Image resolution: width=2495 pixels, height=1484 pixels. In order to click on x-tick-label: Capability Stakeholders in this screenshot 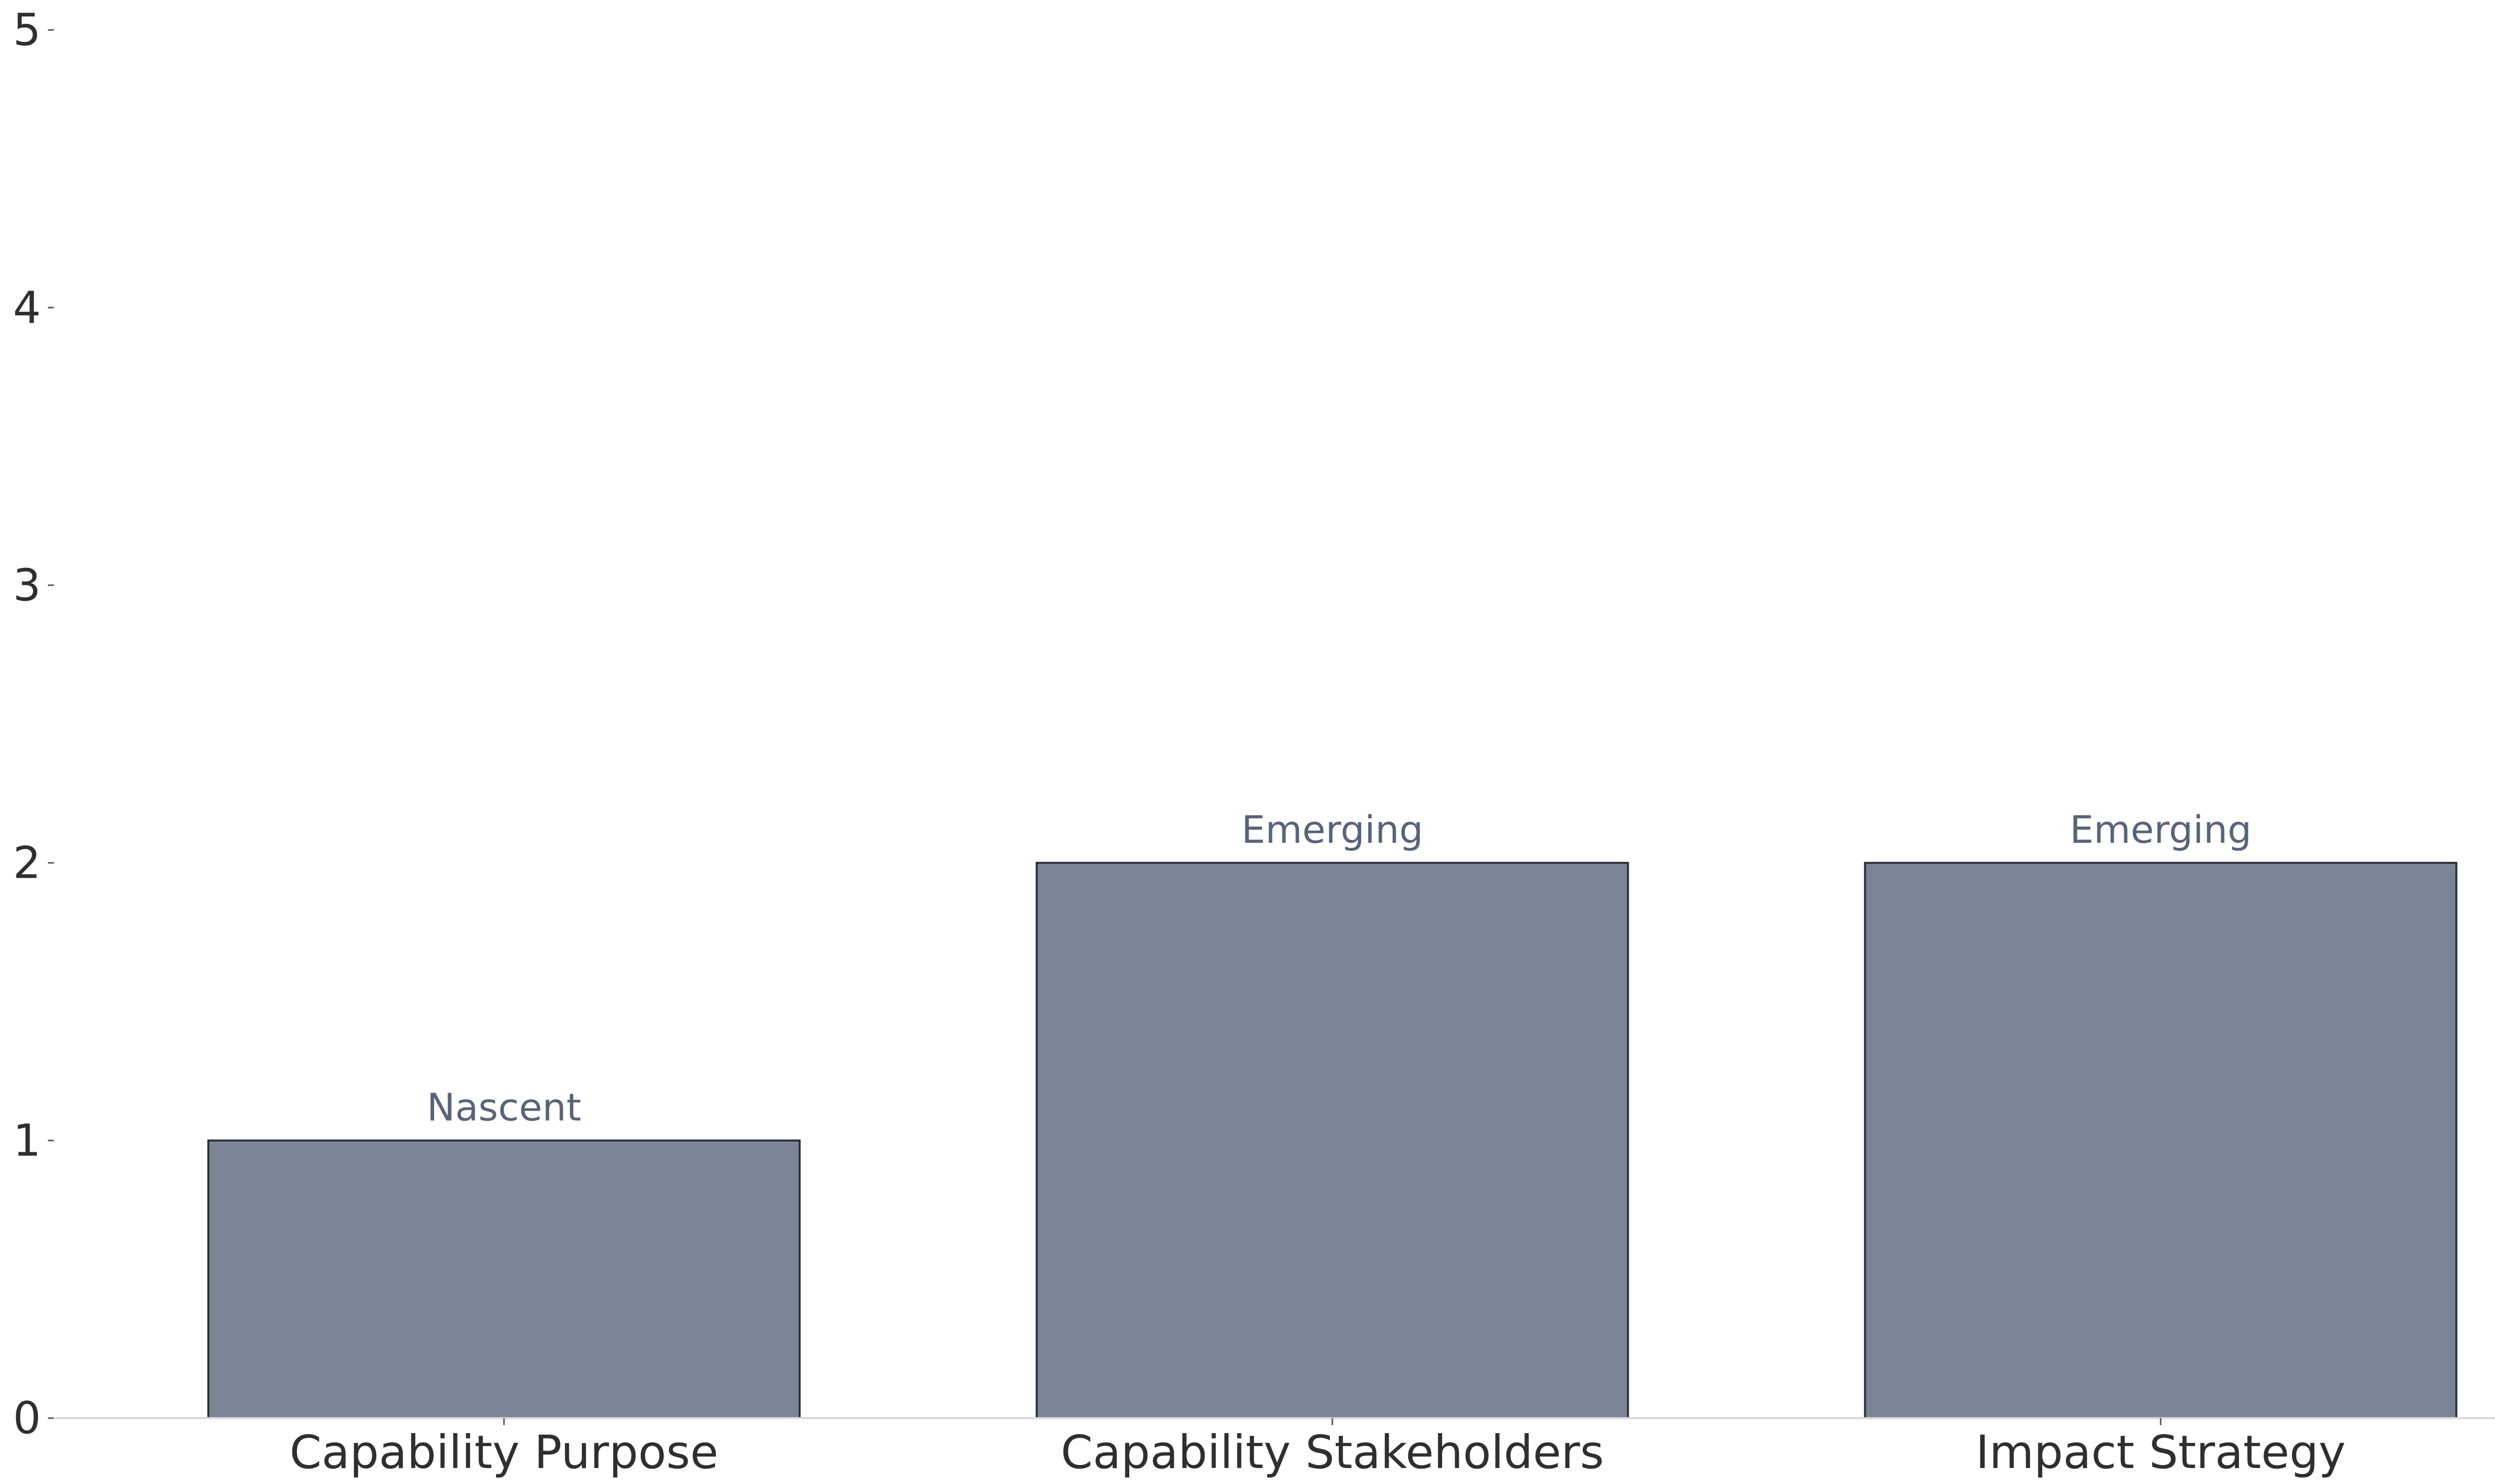, I will do `click(1332, 1452)`.